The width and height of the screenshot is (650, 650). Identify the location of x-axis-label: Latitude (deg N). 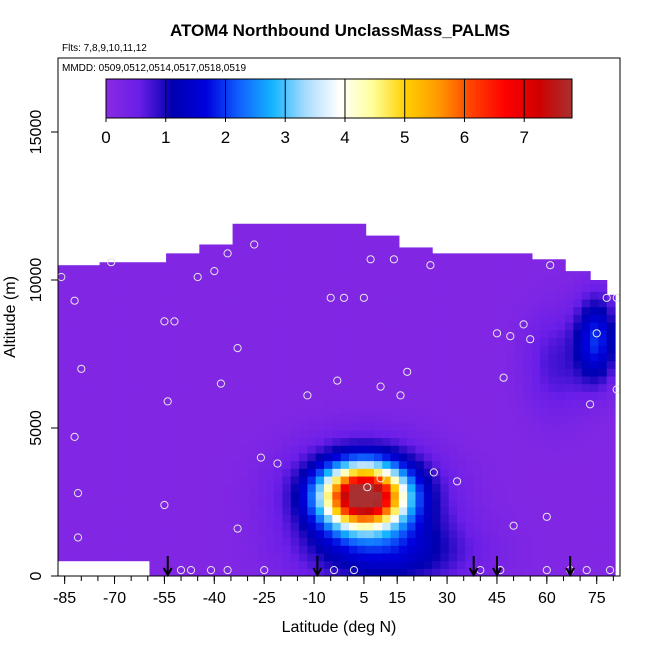
(339, 627).